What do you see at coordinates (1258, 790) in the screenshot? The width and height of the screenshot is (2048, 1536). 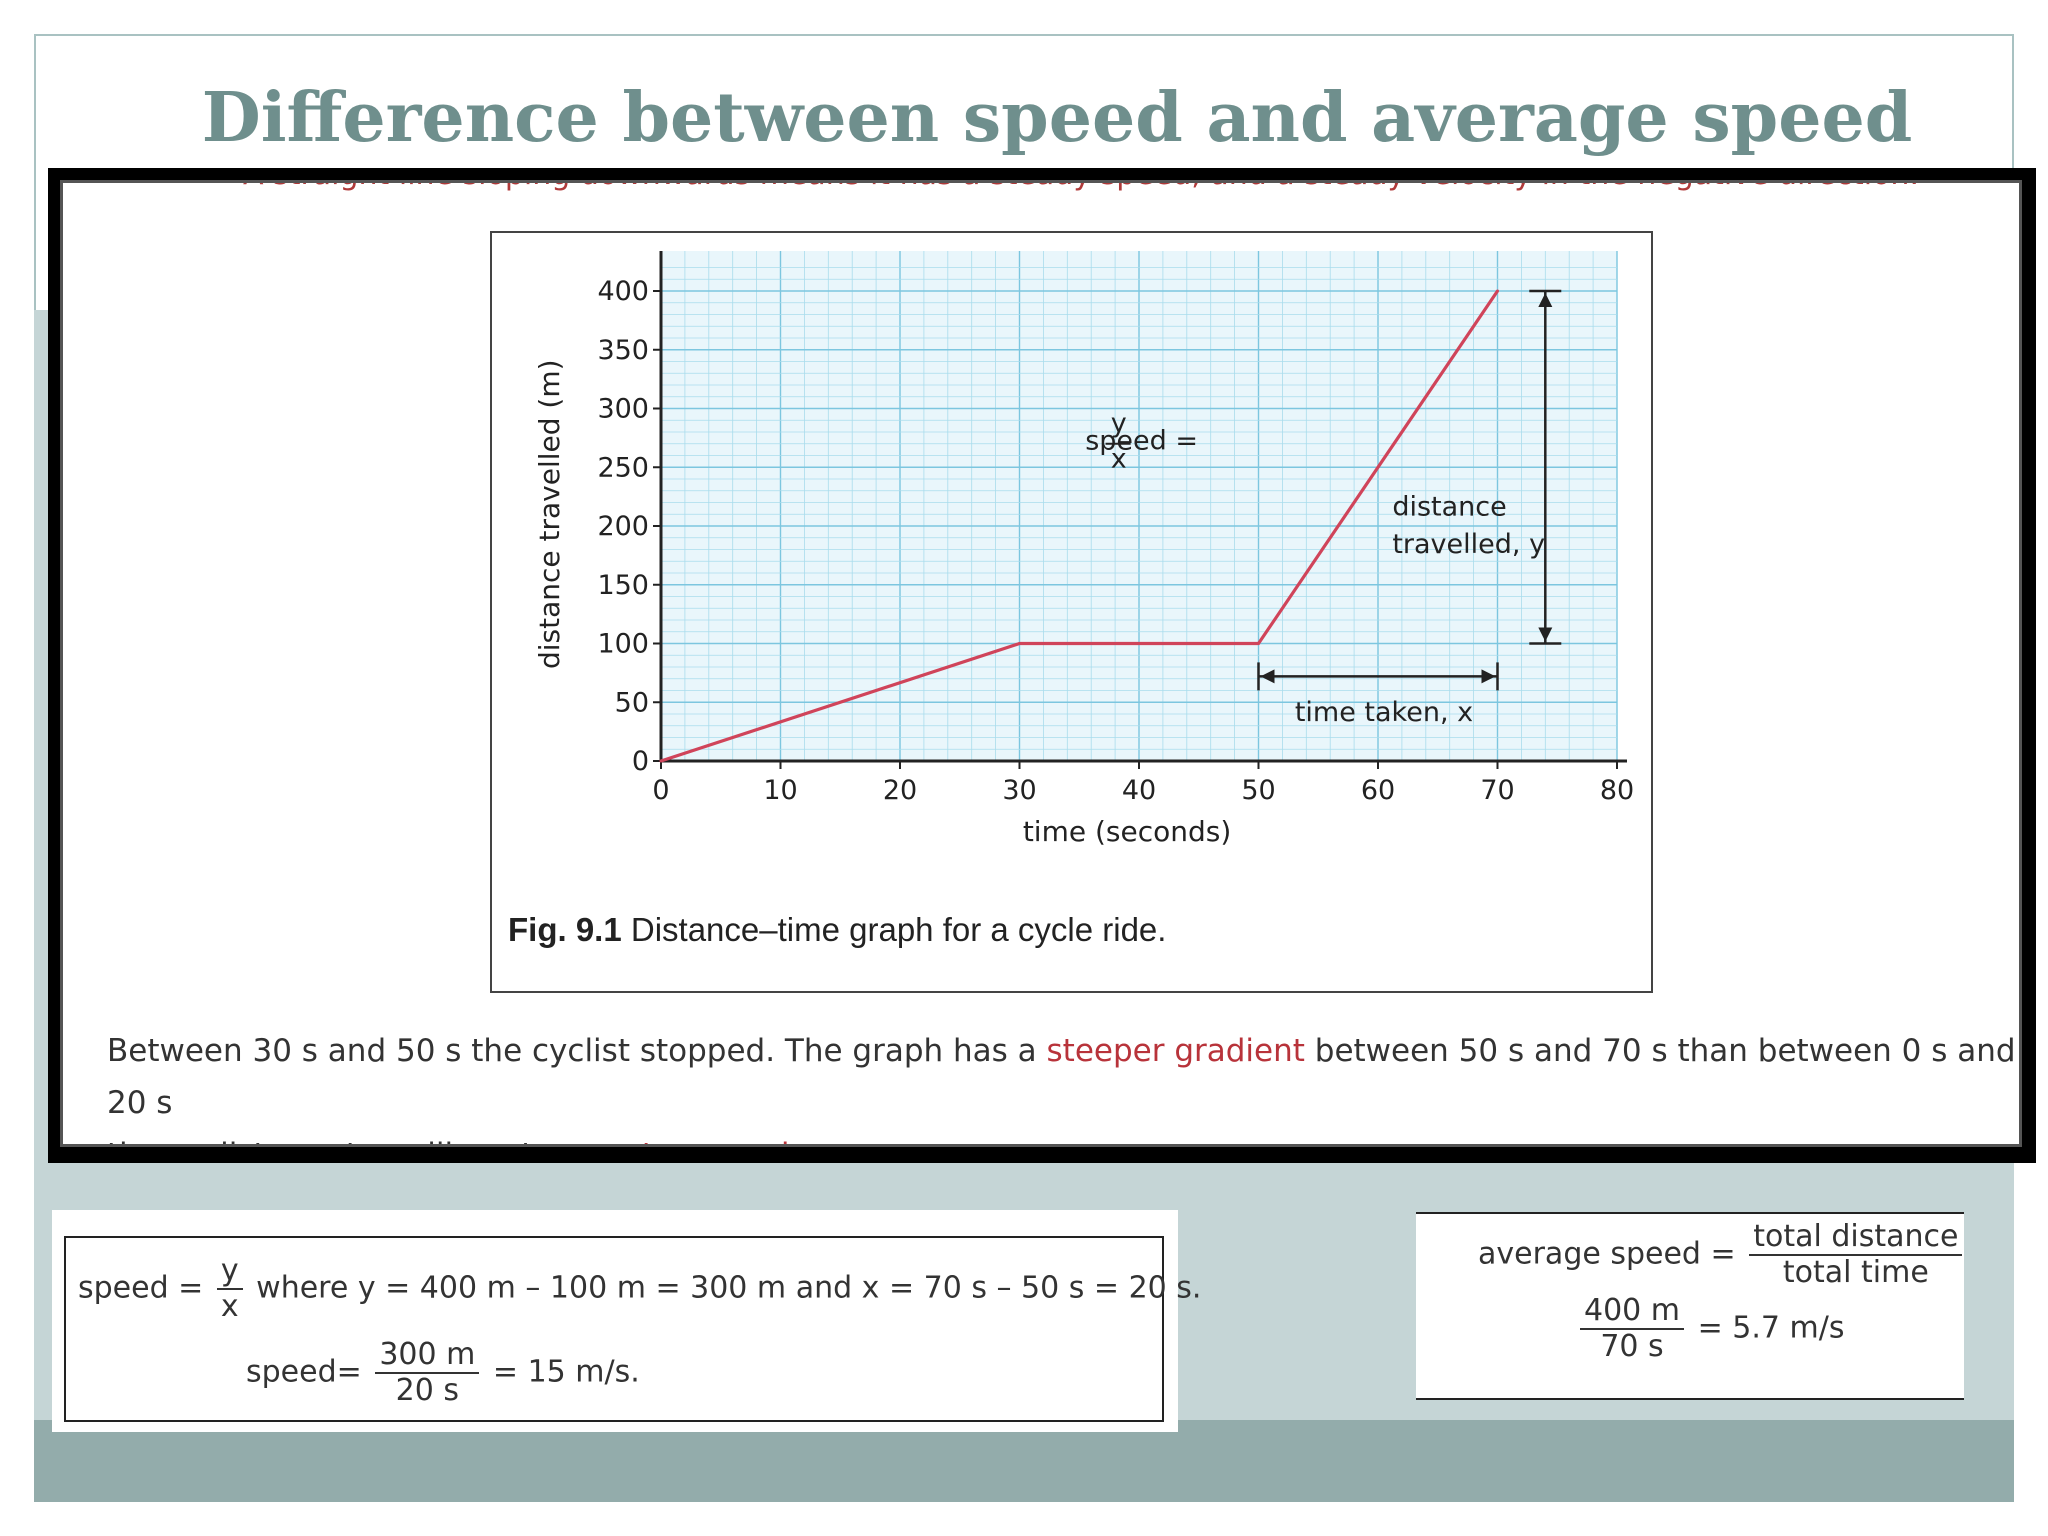 I see `x-tick-label: 50` at bounding box center [1258, 790].